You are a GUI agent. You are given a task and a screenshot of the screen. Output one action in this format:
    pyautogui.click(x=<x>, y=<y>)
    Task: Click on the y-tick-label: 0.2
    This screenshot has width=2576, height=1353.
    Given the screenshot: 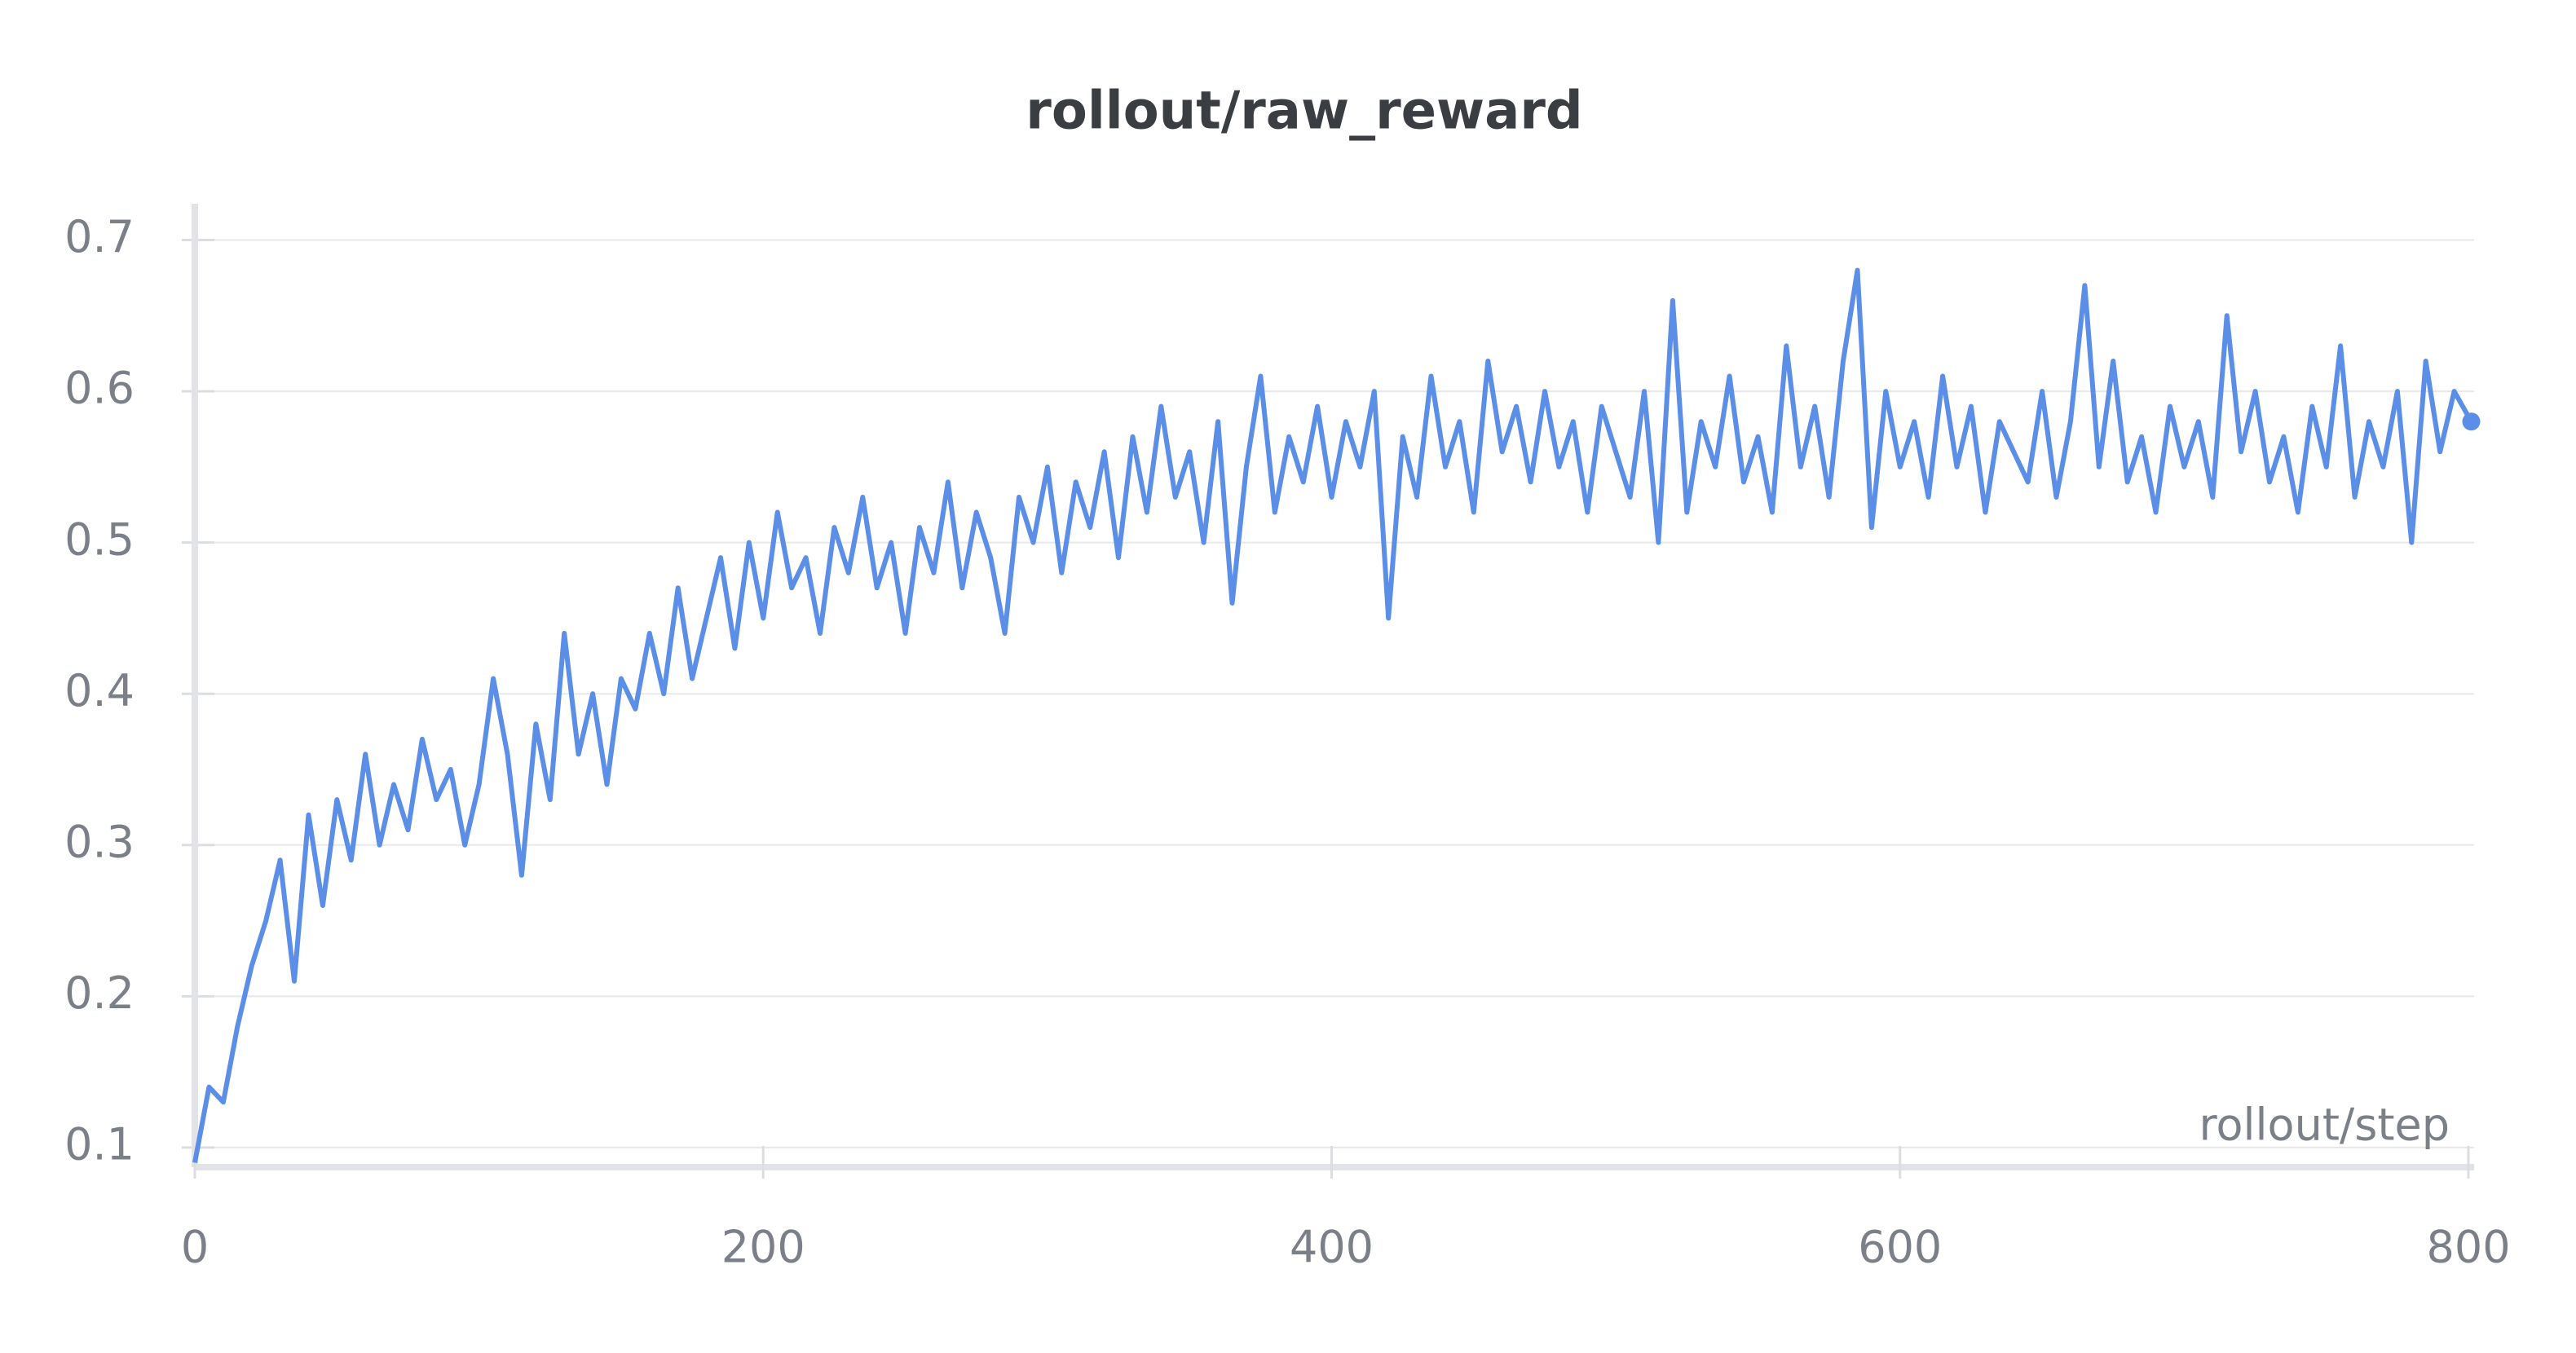 What is the action you would take?
    pyautogui.click(x=99, y=993)
    